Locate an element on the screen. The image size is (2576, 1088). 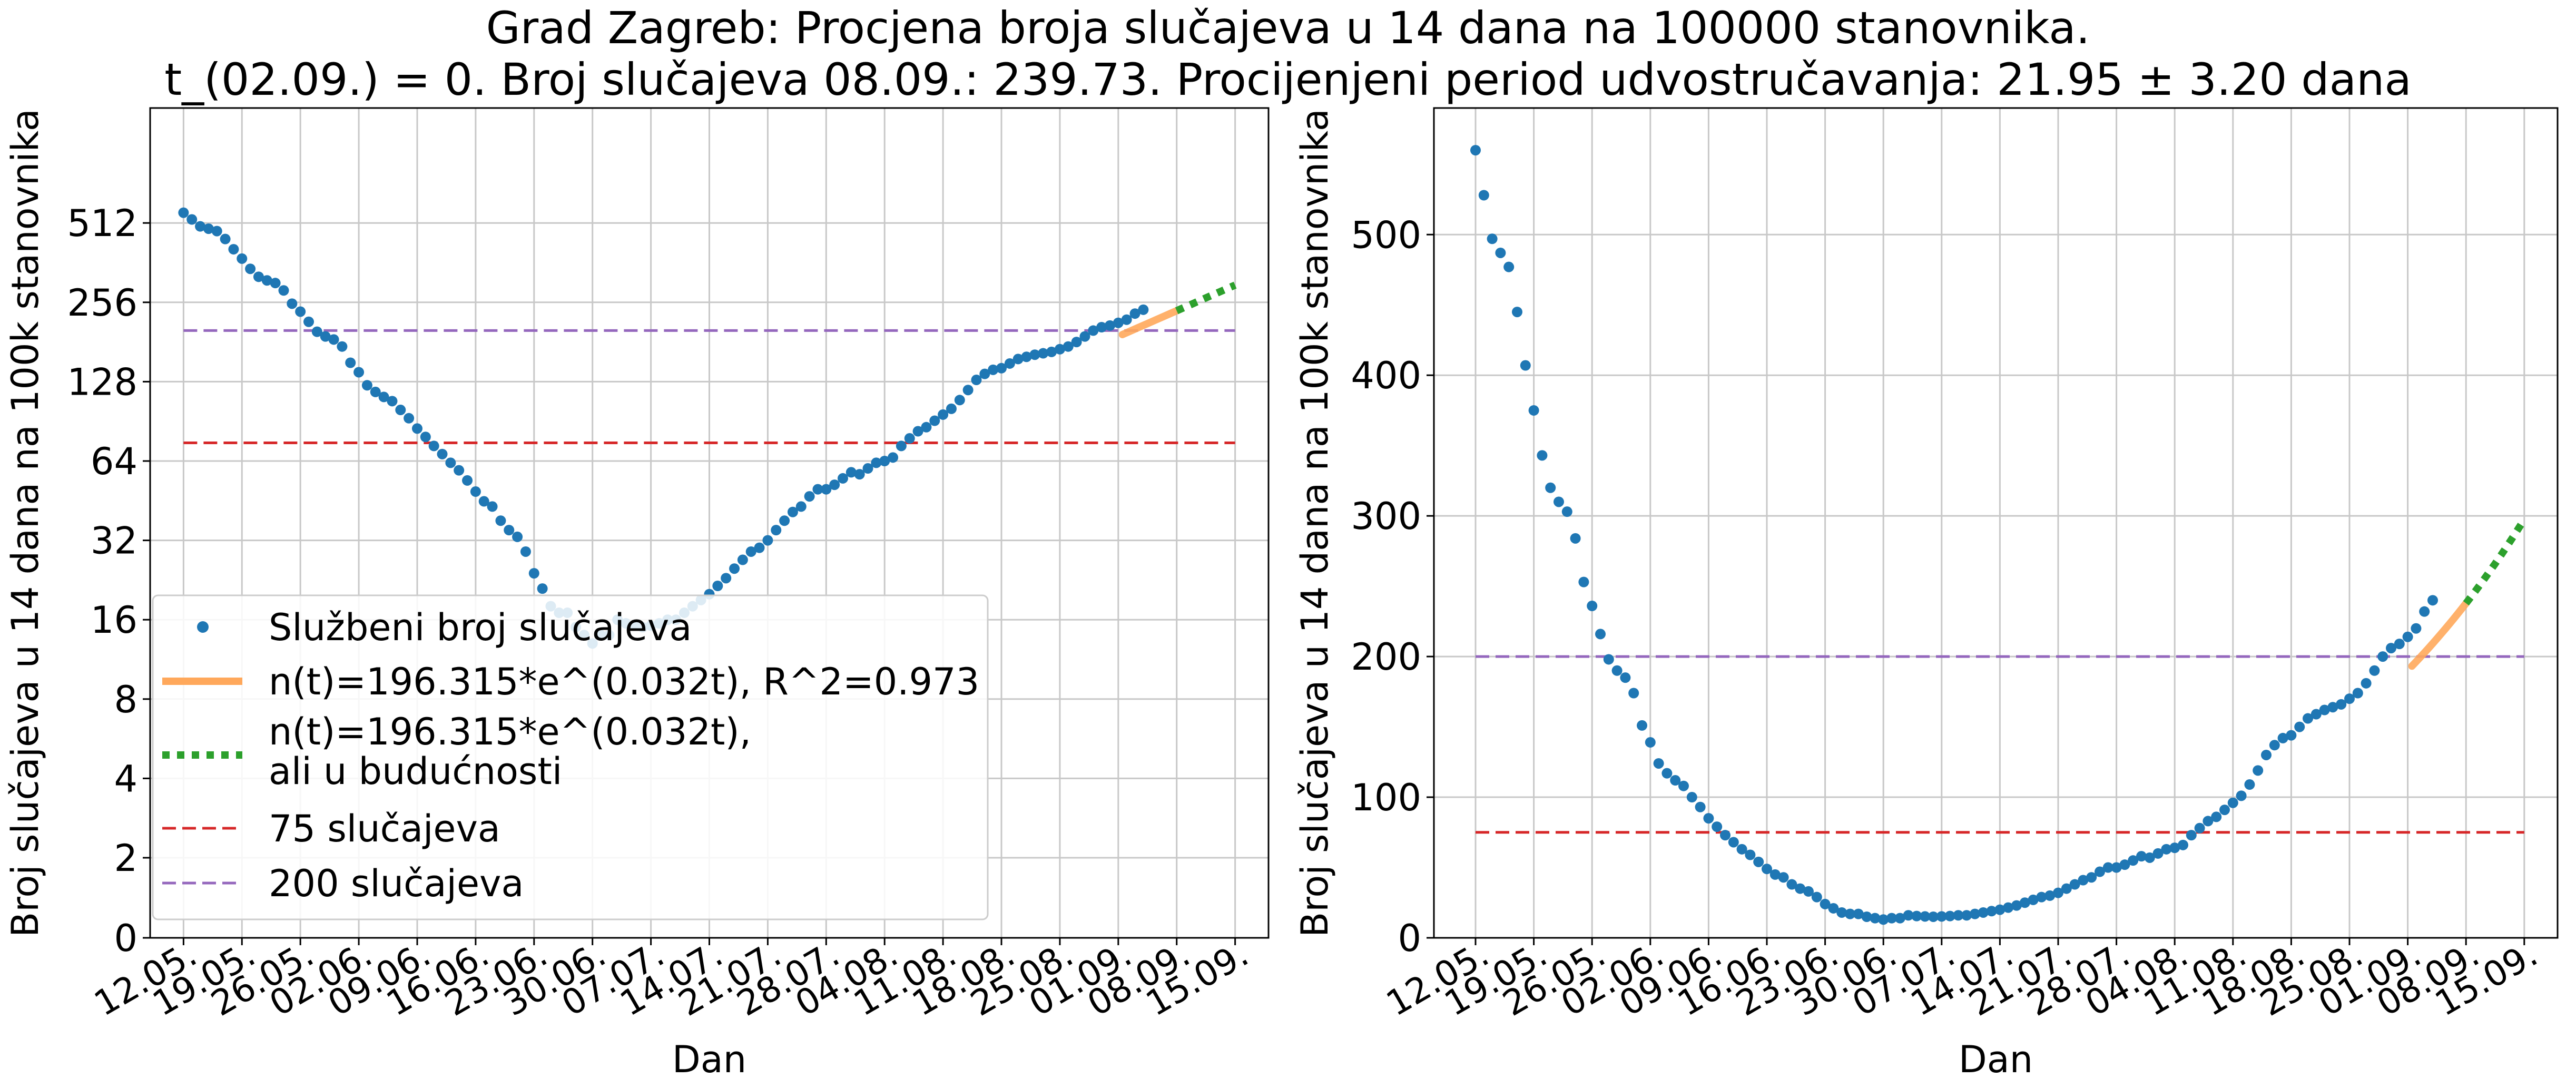
left-fit-curve is located at coordinates (1149, 322).